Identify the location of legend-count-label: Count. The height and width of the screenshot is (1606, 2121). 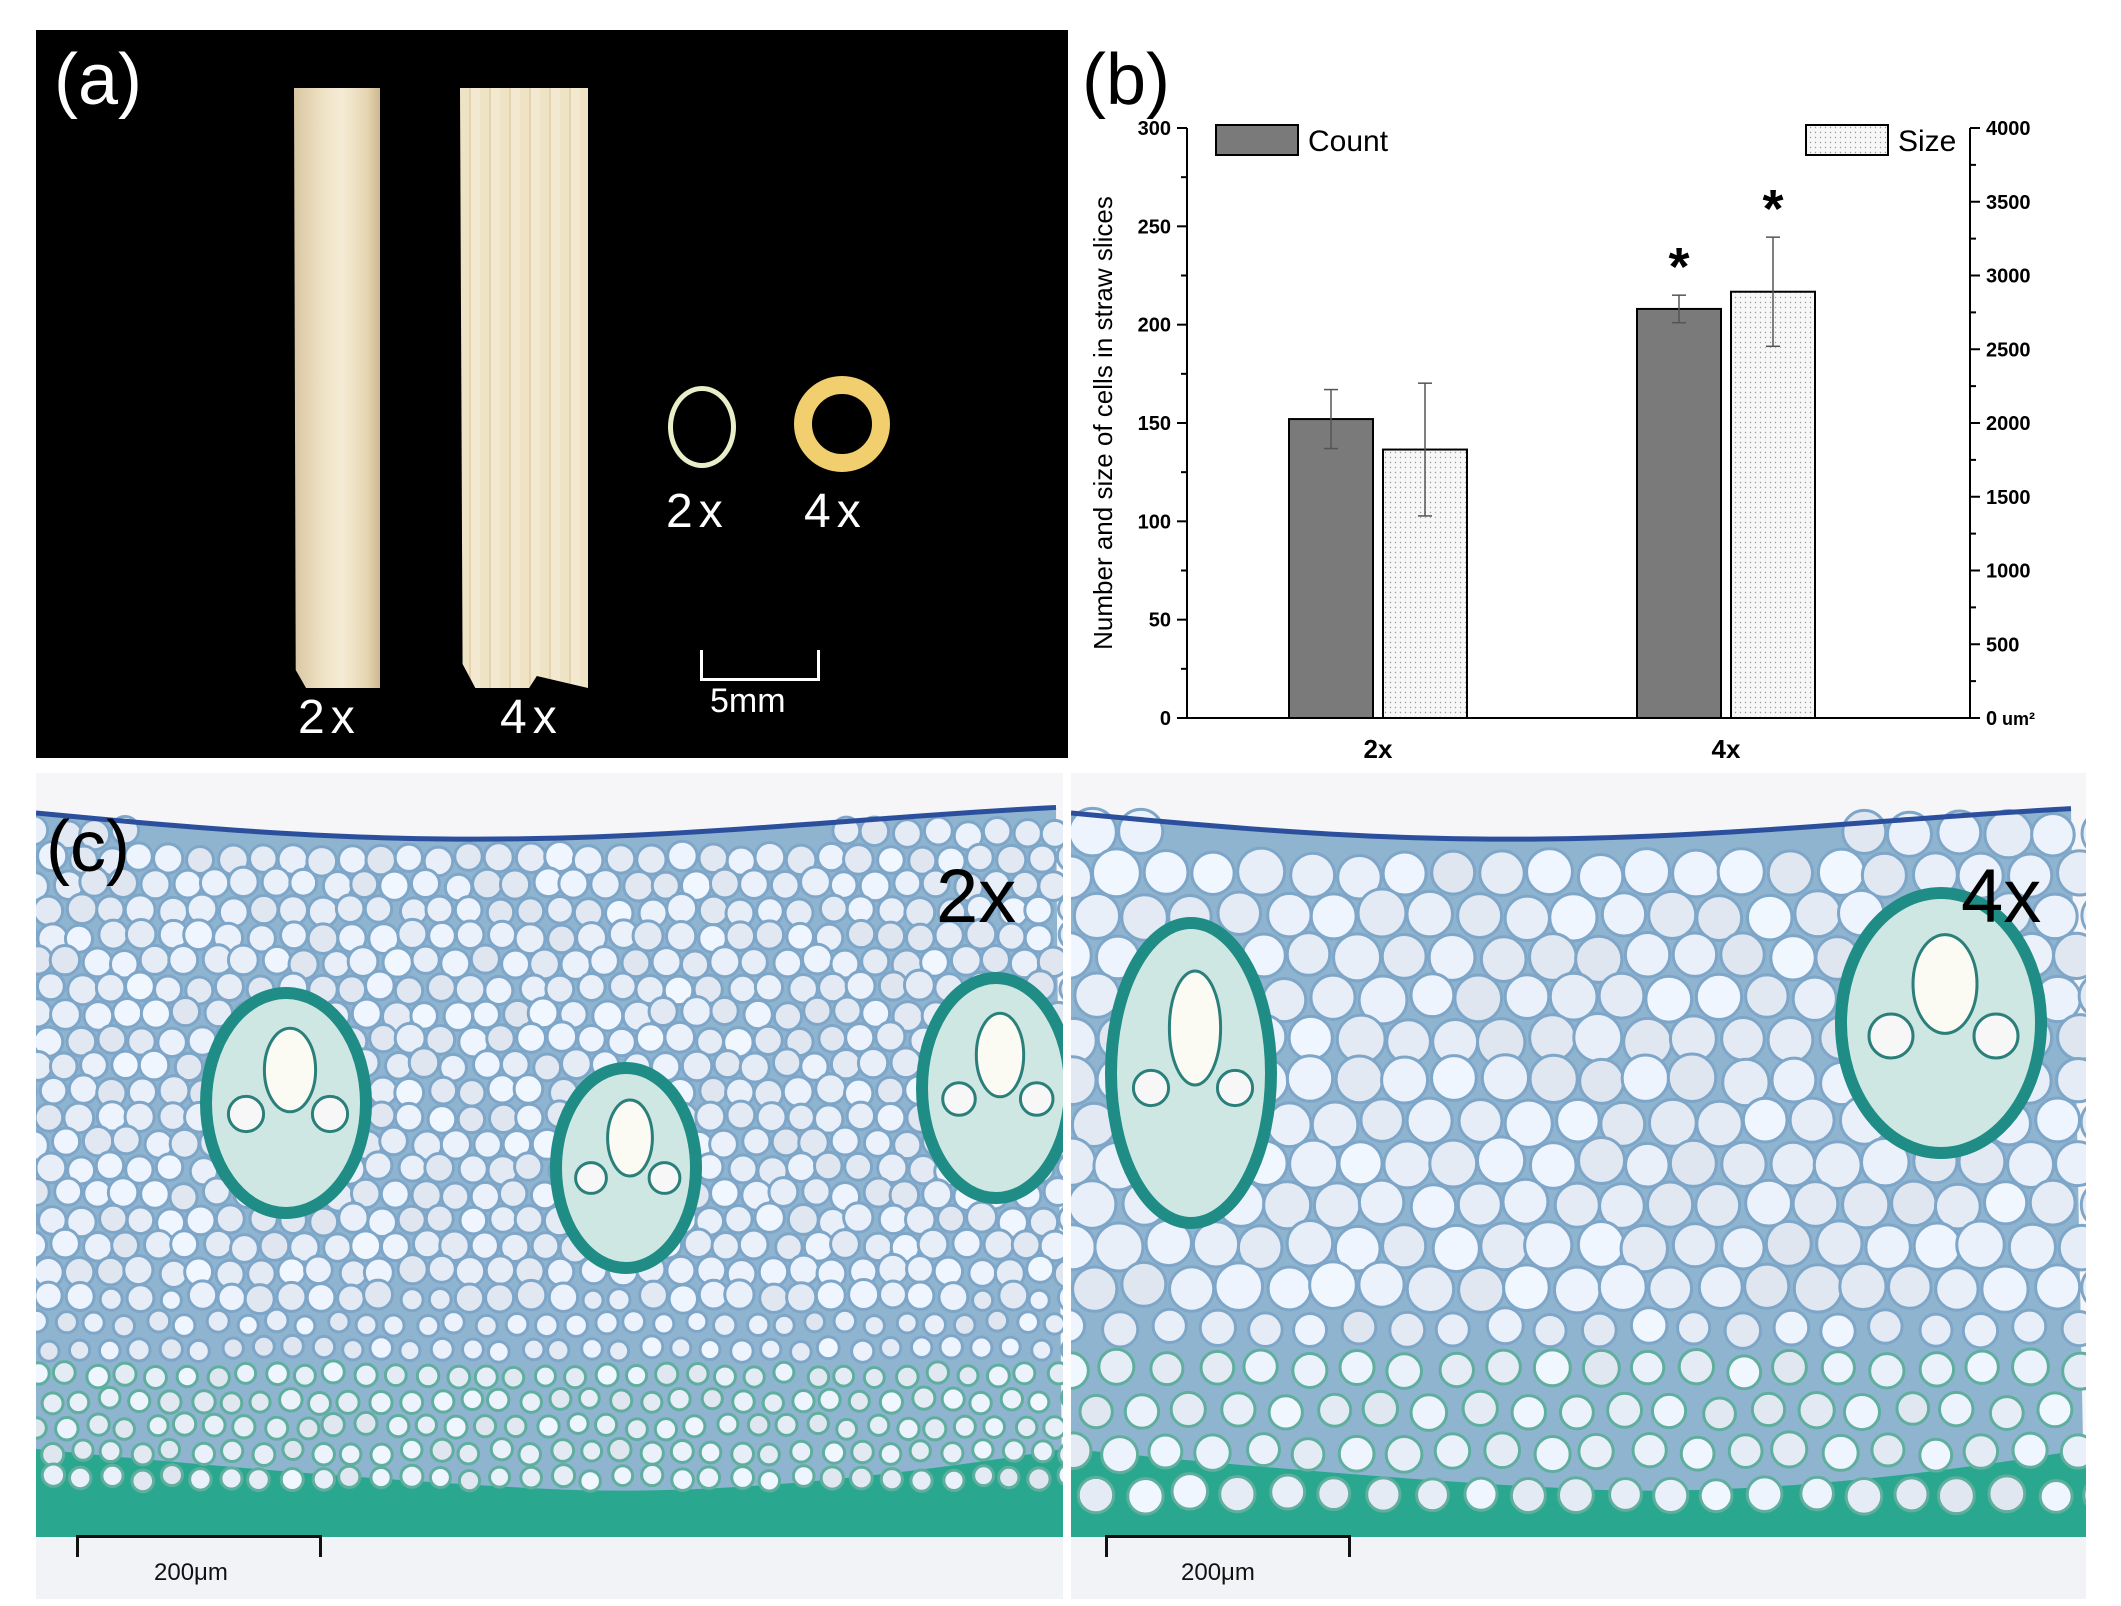
(1348, 141).